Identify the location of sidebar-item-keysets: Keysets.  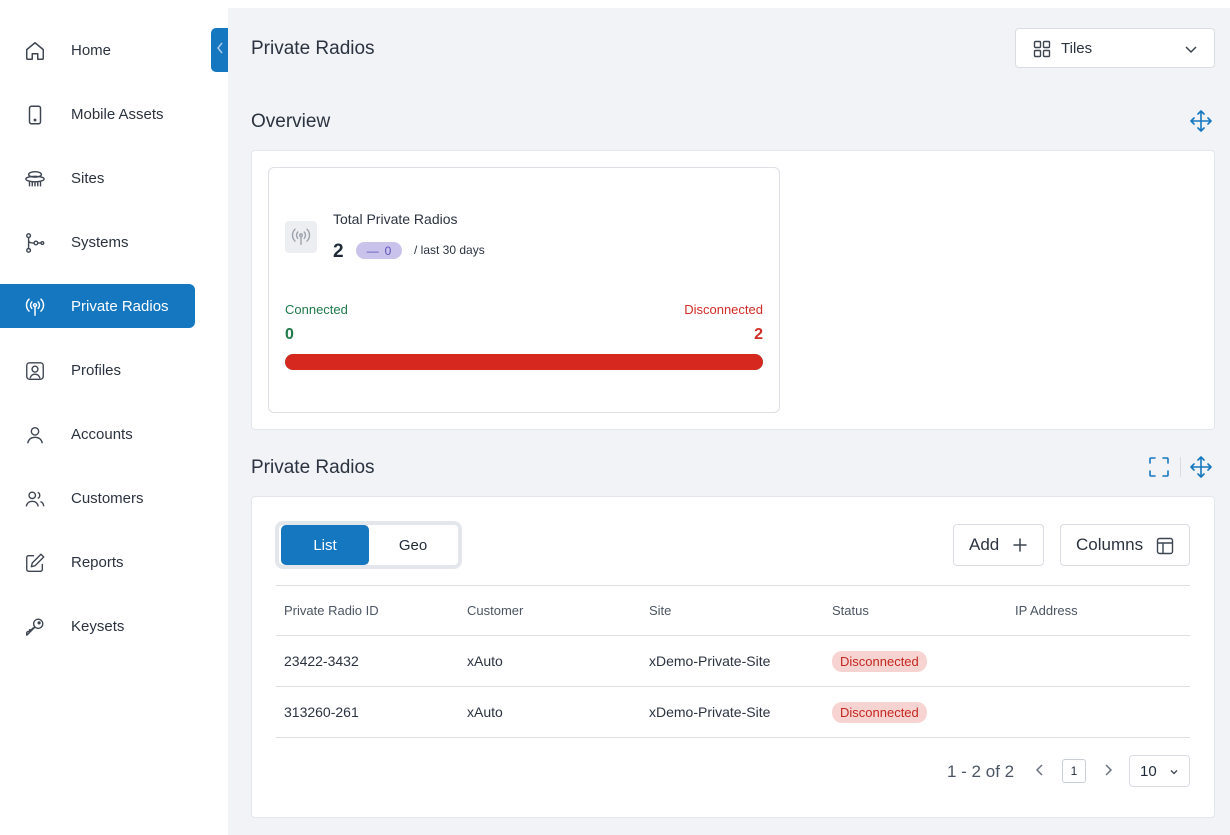
(97, 626).